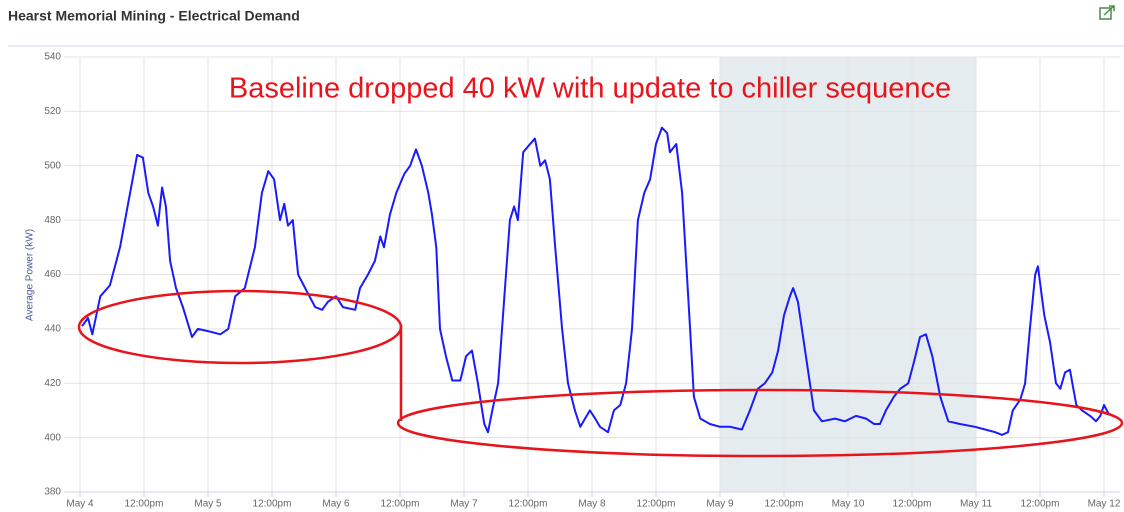  What do you see at coordinates (52, 329) in the screenshot?
I see `y-tick-label: 440` at bounding box center [52, 329].